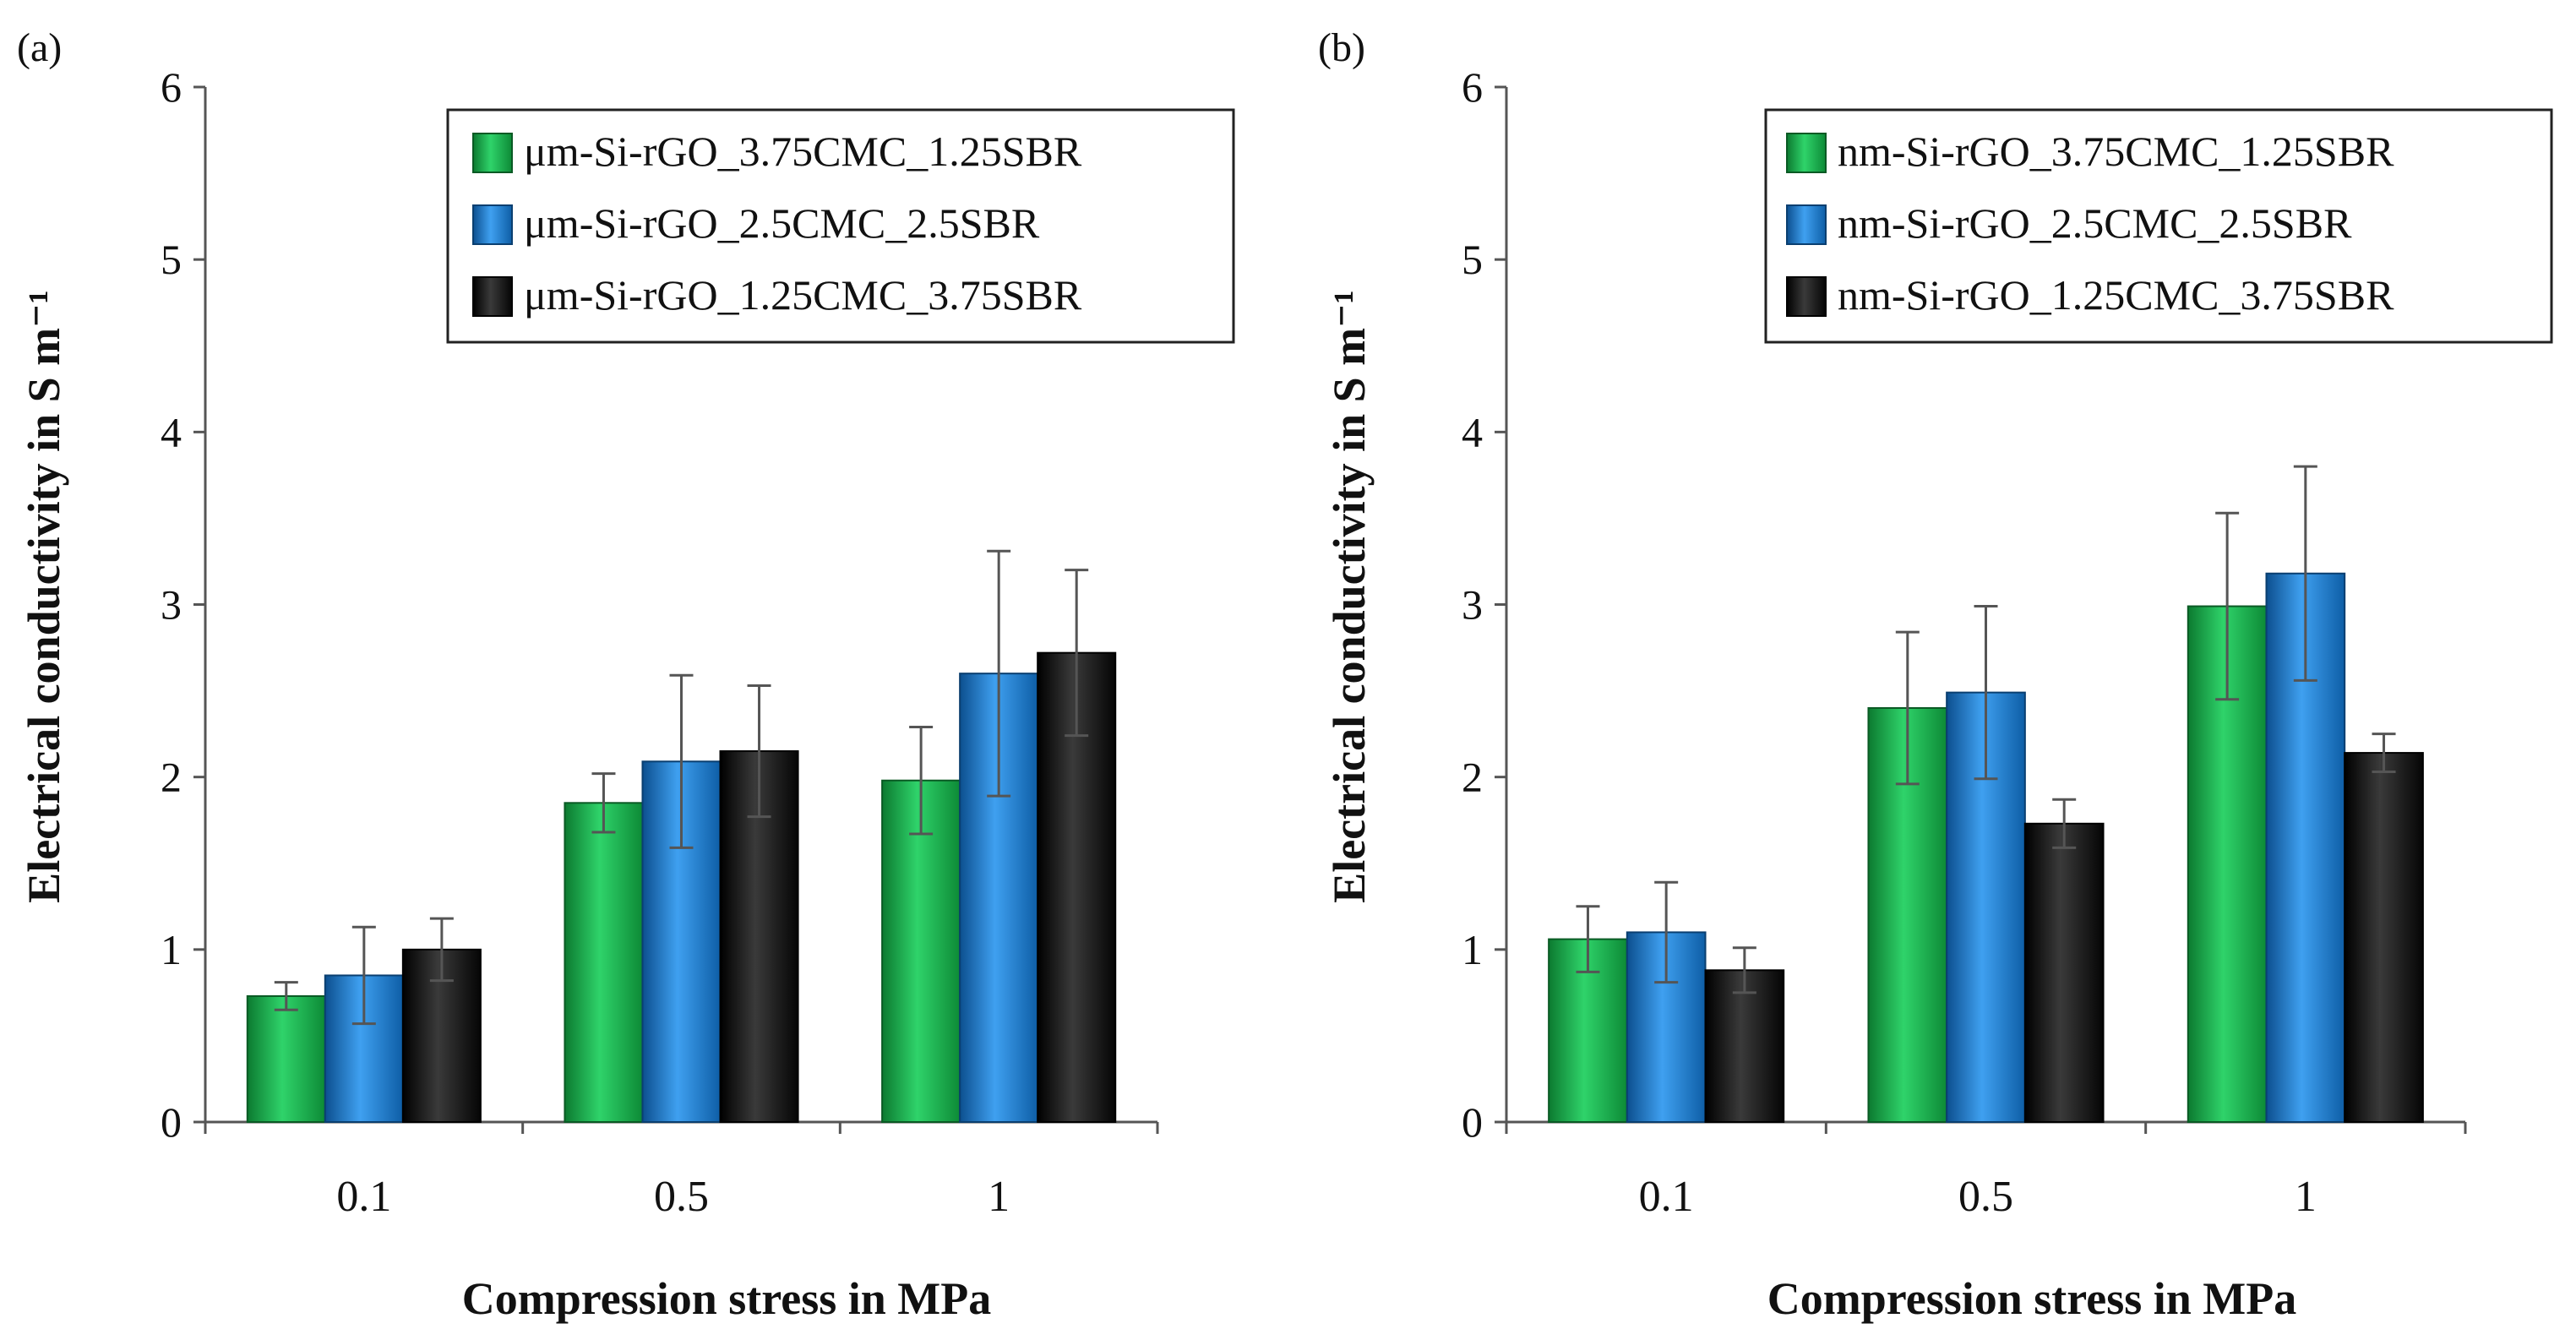 The height and width of the screenshot is (1340, 2576). What do you see at coordinates (803, 151) in the screenshot?
I see `legend-label-0: μm-Si-rGO_3.75CMC_1.25SBR` at bounding box center [803, 151].